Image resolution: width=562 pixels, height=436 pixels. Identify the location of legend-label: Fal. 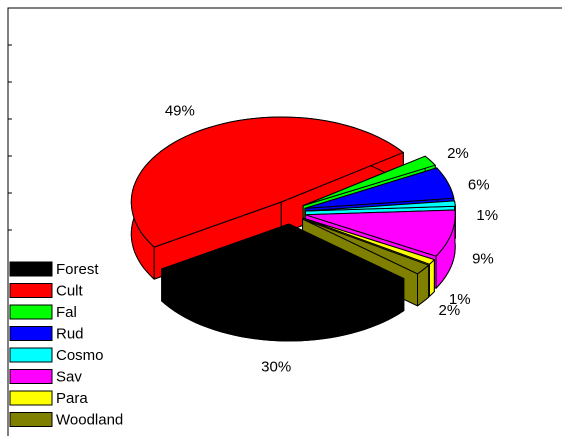
(66, 312).